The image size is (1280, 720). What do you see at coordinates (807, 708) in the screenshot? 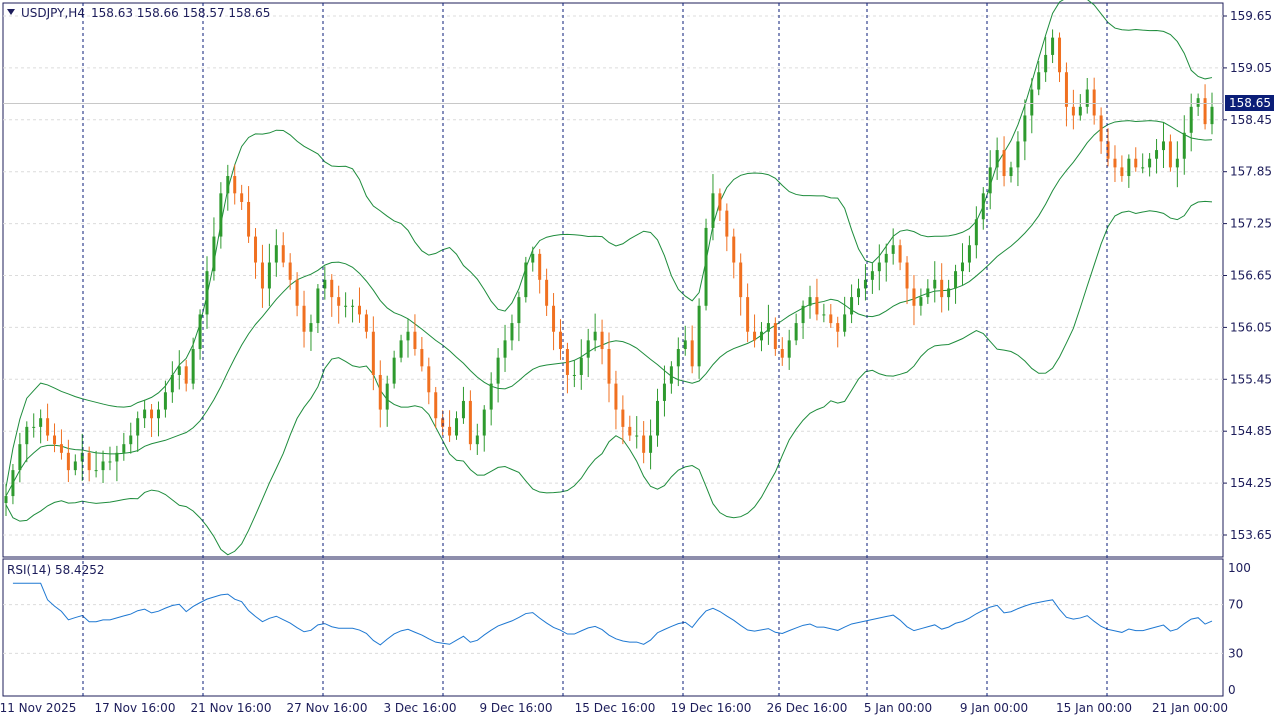
I see `time-tick-label: 26 Dec 16:00` at bounding box center [807, 708].